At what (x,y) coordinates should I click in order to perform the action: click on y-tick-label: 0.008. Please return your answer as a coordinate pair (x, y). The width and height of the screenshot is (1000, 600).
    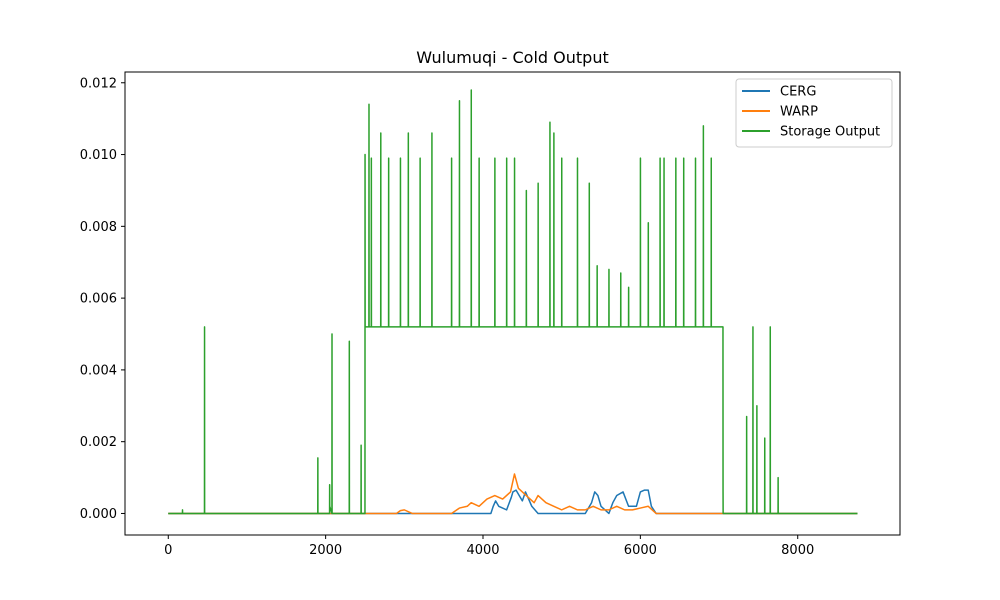
    Looking at the image, I should click on (98, 227).